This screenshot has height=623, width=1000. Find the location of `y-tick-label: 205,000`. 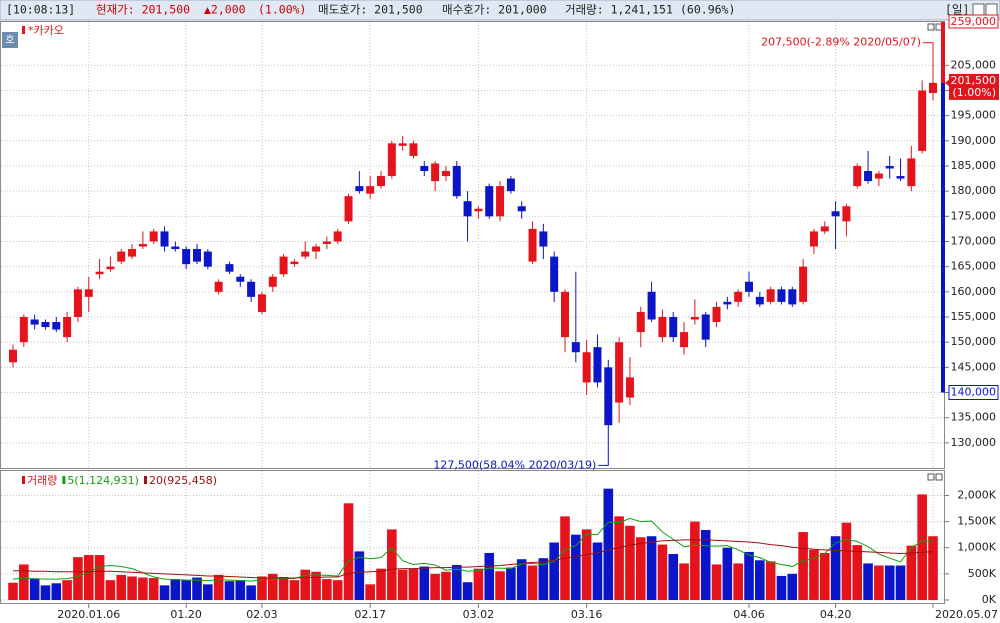

y-tick-label: 205,000 is located at coordinates (974, 64).